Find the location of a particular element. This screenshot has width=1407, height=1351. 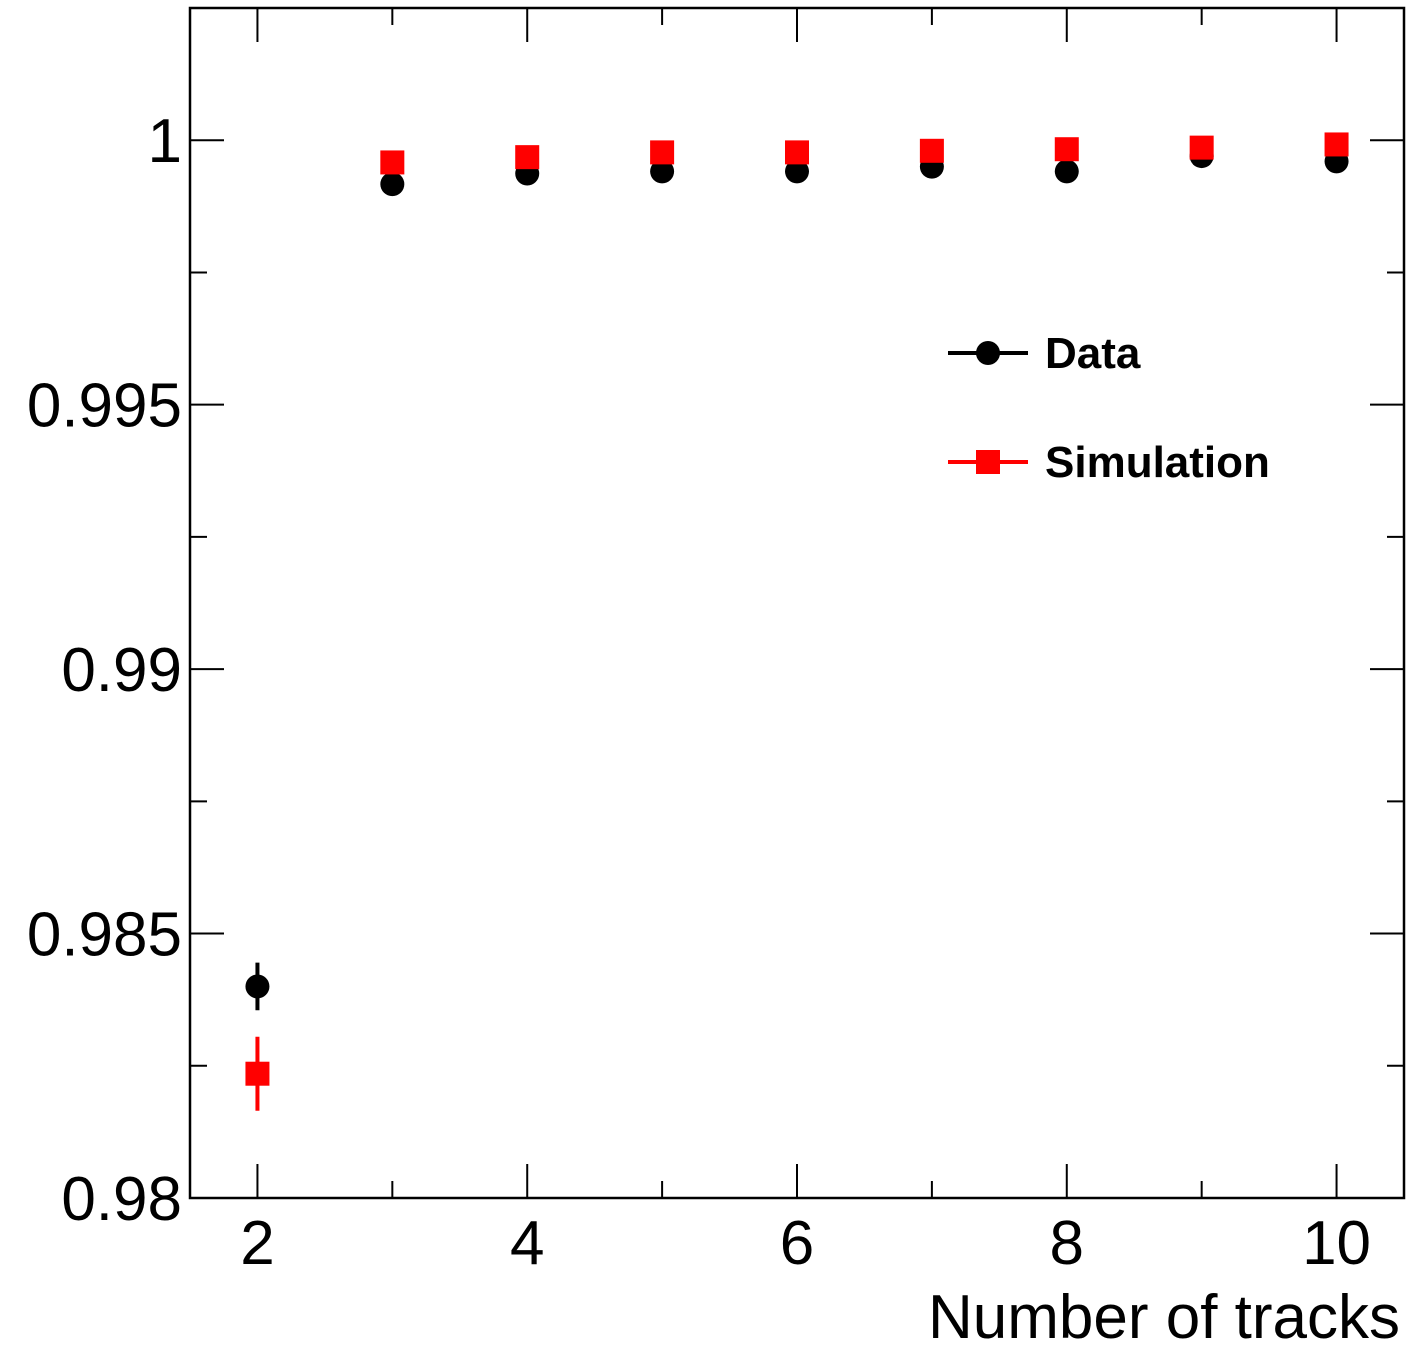

y-tick-label: 0.995 is located at coordinates (104, 406).